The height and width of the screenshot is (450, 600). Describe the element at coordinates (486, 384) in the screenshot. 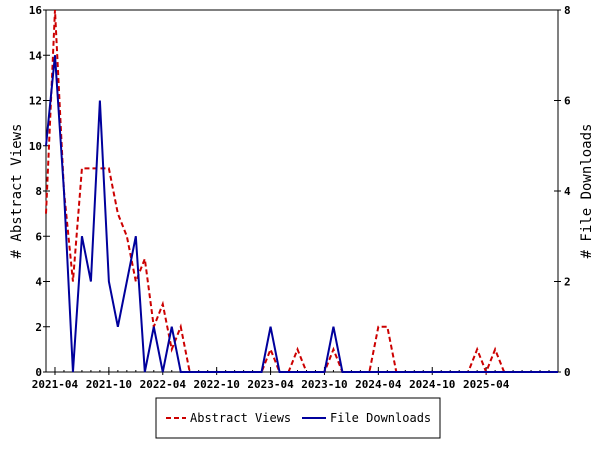

I see `x-tick-label: 2025-04` at that location.